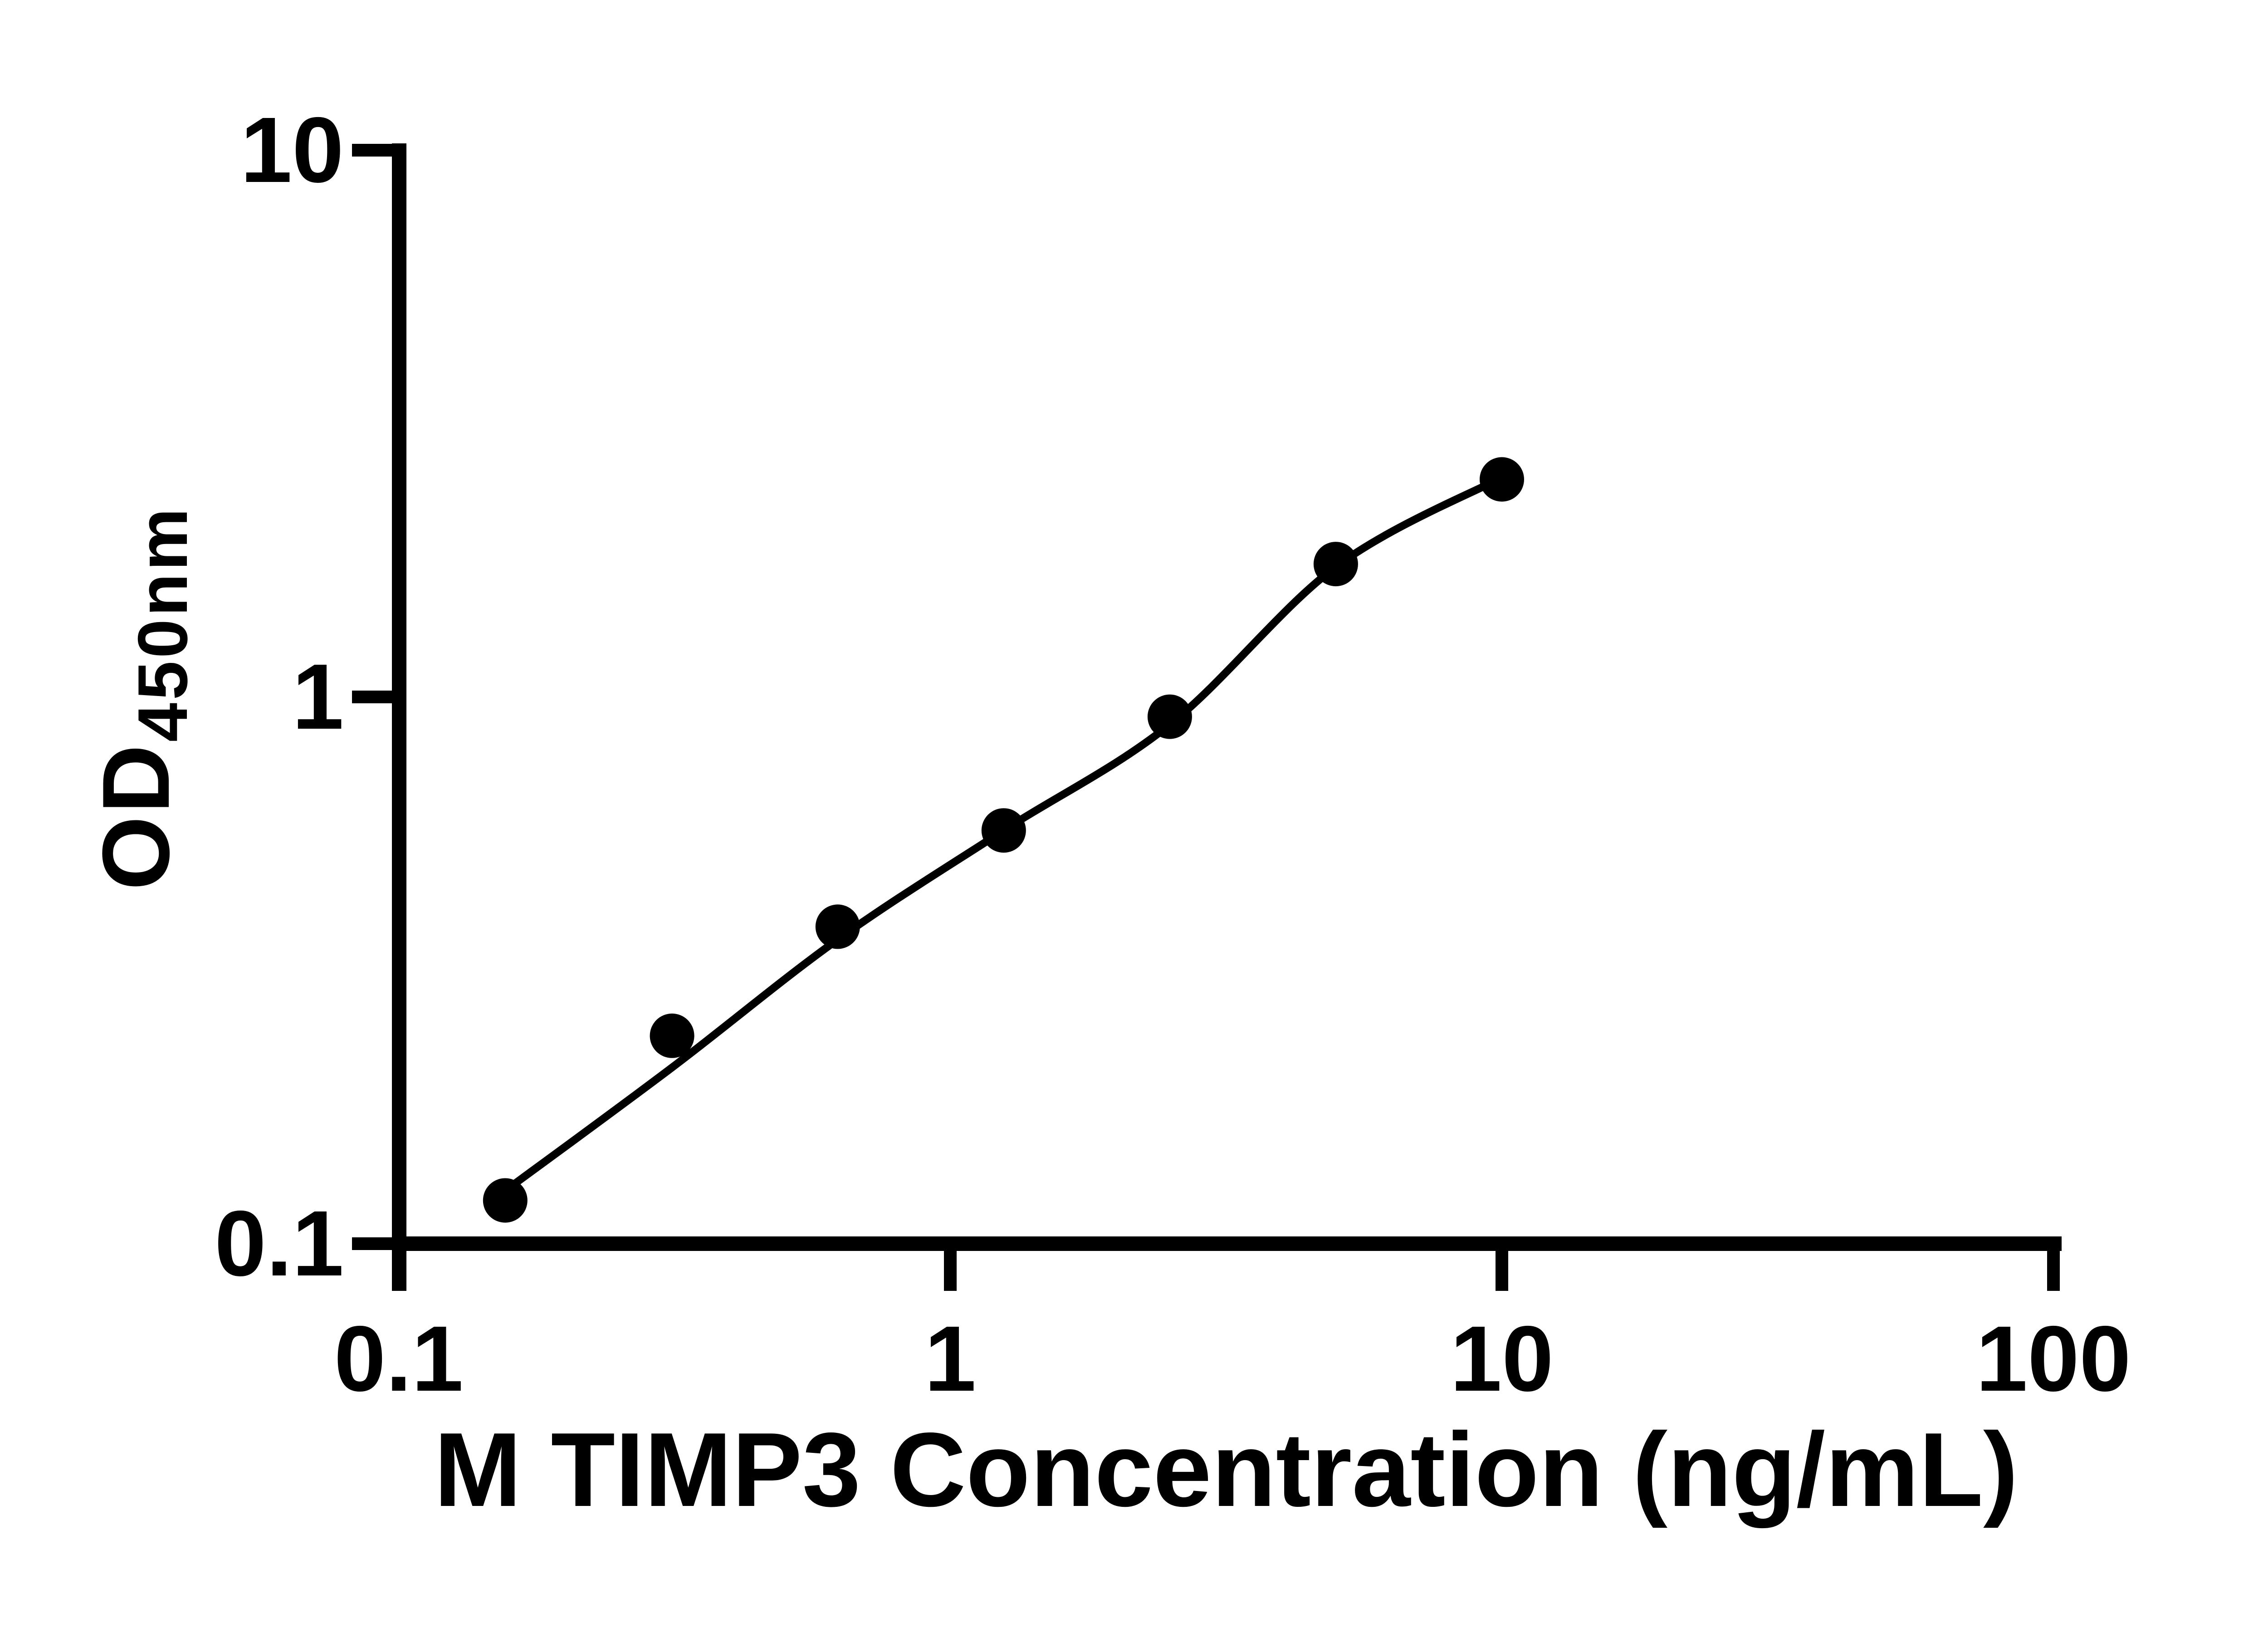 This screenshot has width=2268, height=1628. Describe the element at coordinates (1227, 1470) in the screenshot. I see `x-axis-title: M TIMP3 Concentration (ng/mL)` at that location.